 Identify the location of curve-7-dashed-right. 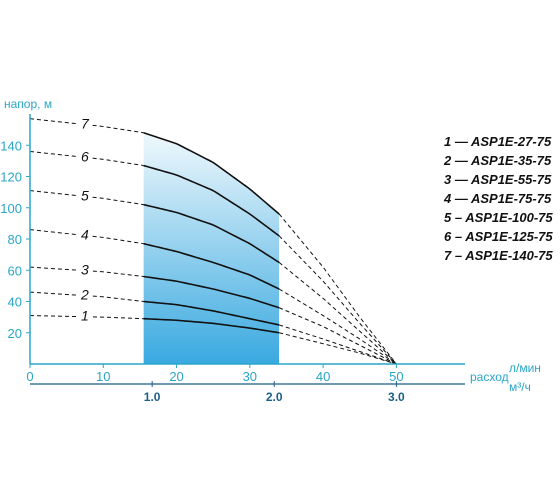
(337, 289).